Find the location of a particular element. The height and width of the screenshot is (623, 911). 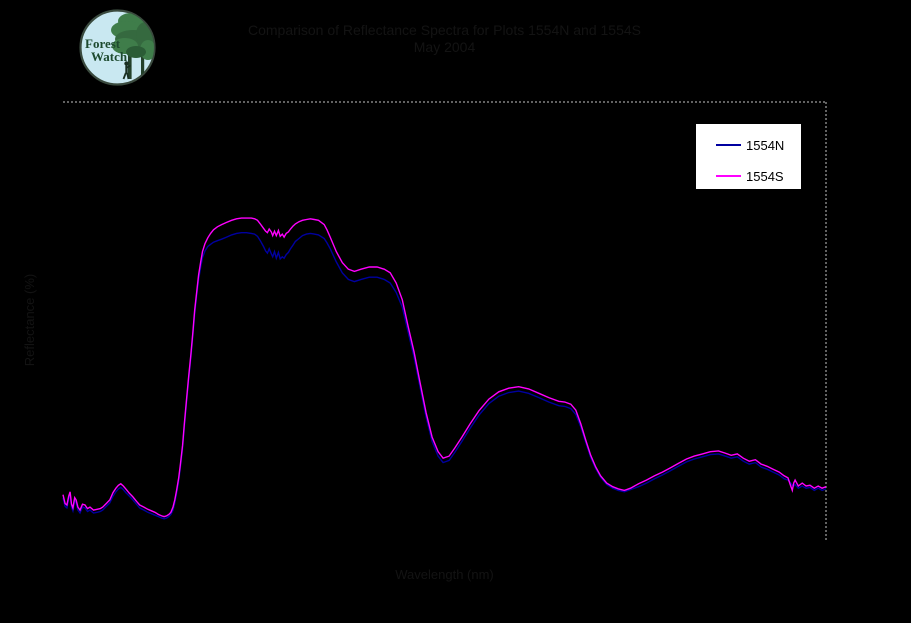

legend-entry-1554S: 1554S is located at coordinates (758, 176).